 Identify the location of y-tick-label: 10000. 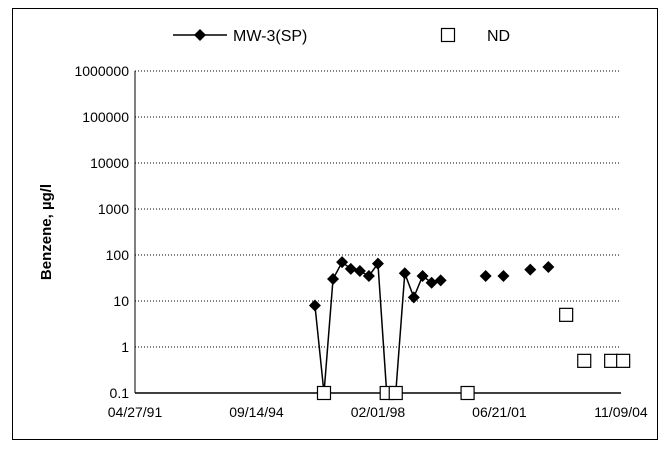
(109, 163).